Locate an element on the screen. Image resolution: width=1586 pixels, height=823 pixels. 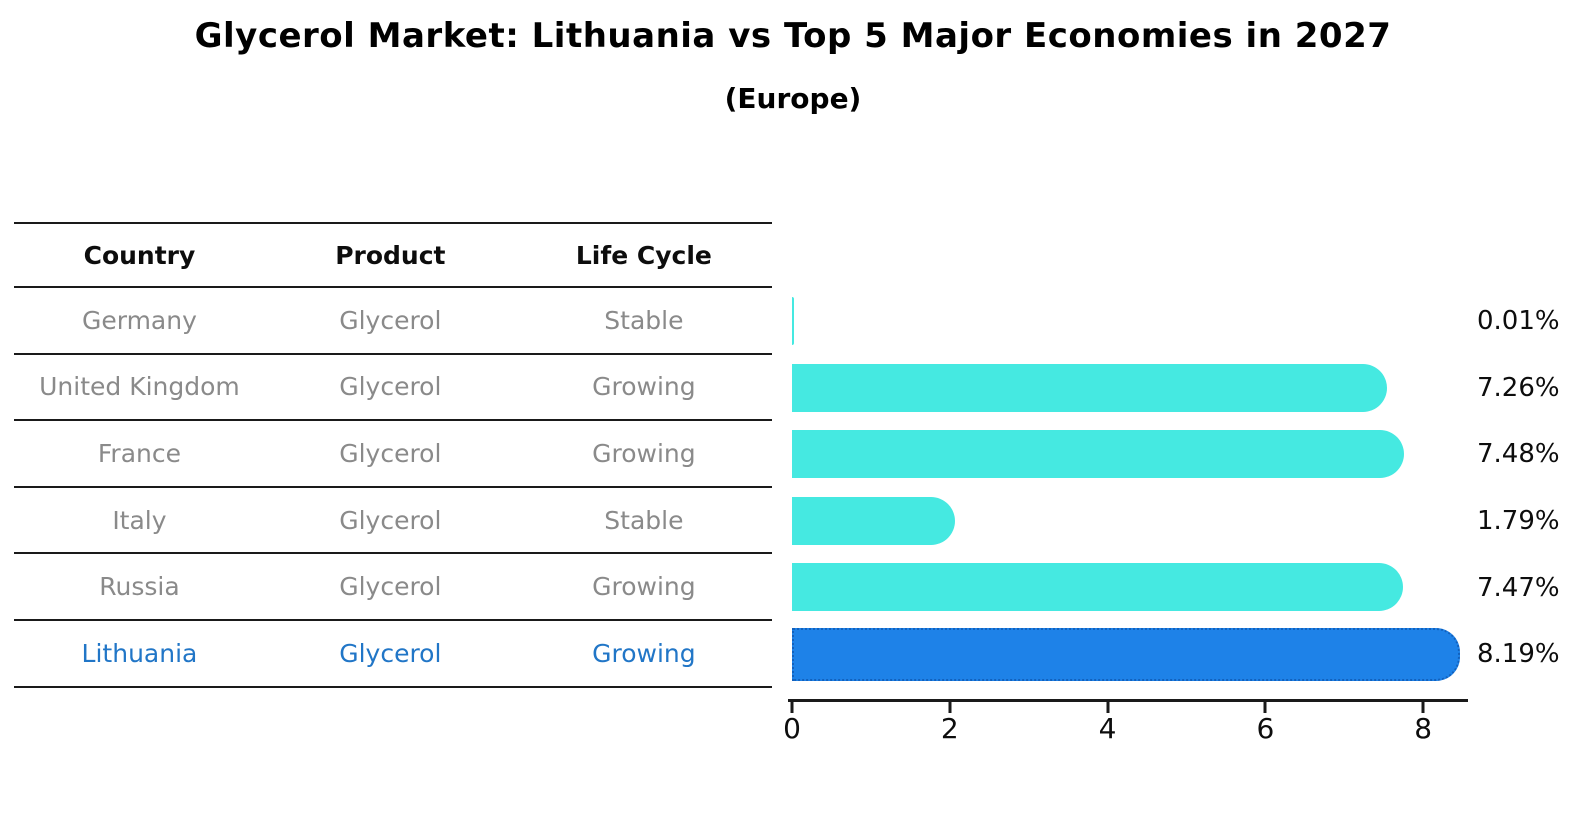
bar-lithuania is located at coordinates (1126, 654).